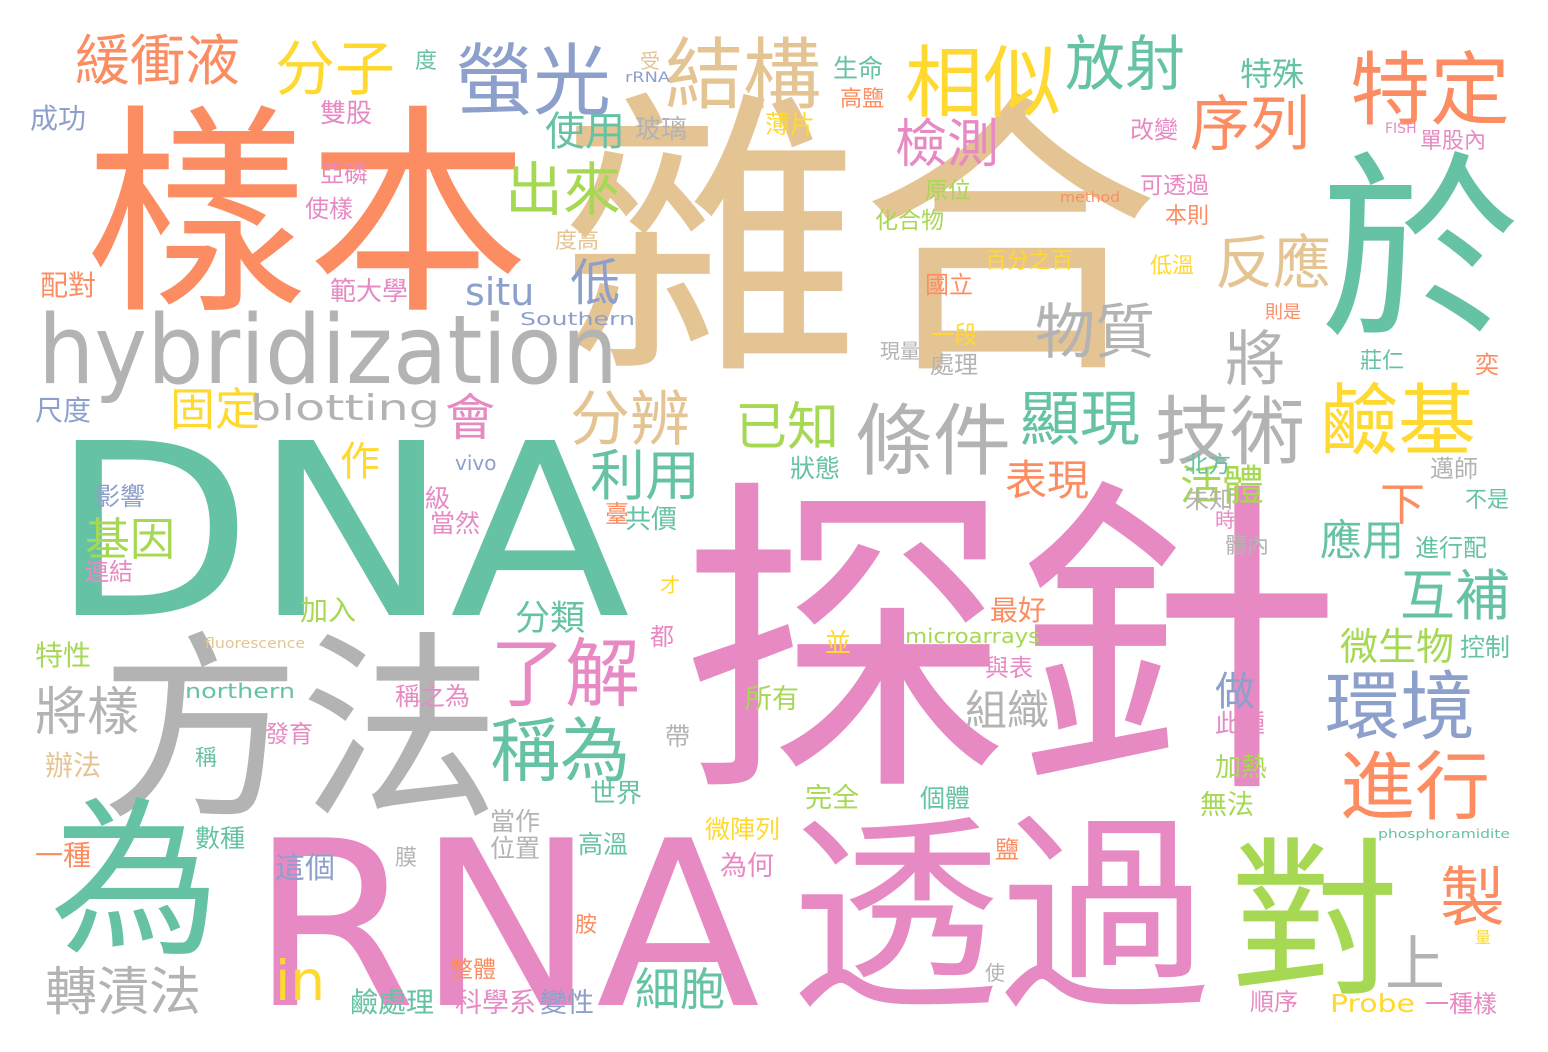 The height and width of the screenshot is (1052, 1548). What do you see at coordinates (1208, 465) in the screenshot?
I see `word: 北方` at bounding box center [1208, 465].